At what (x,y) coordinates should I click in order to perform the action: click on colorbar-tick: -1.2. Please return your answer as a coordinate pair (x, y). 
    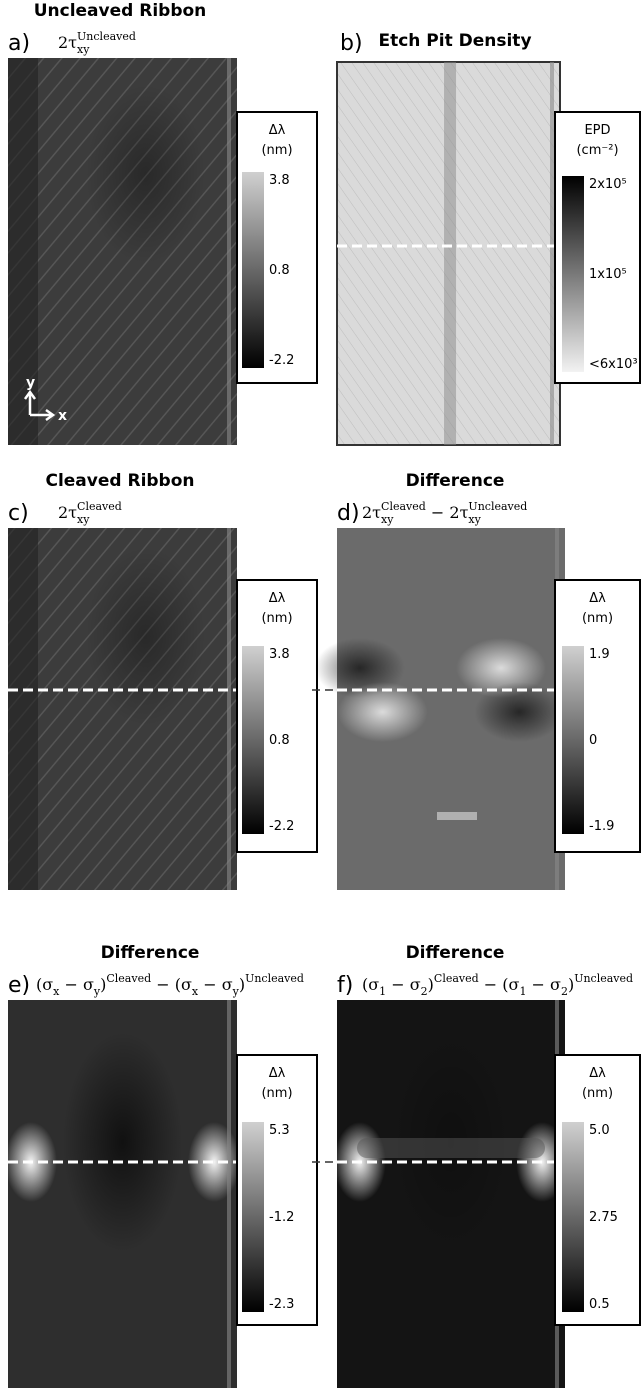
    Looking at the image, I should click on (281, 1217).